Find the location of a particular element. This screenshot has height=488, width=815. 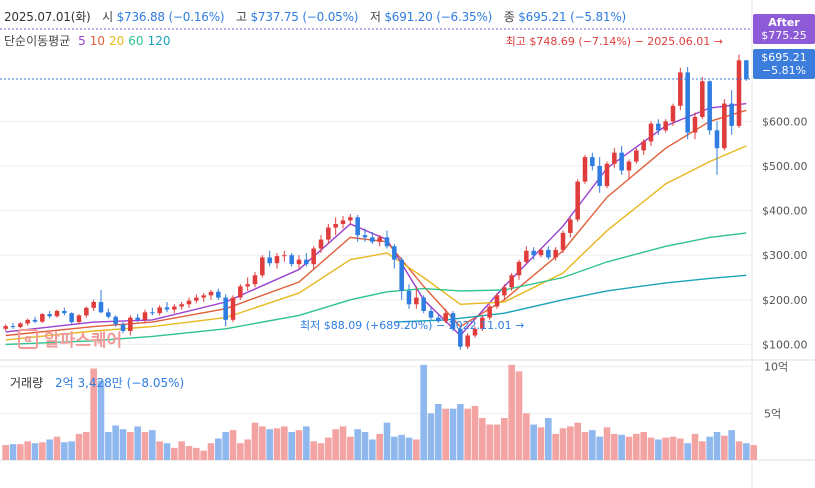

close-value: $695.21 (−5.81%) is located at coordinates (572, 17).